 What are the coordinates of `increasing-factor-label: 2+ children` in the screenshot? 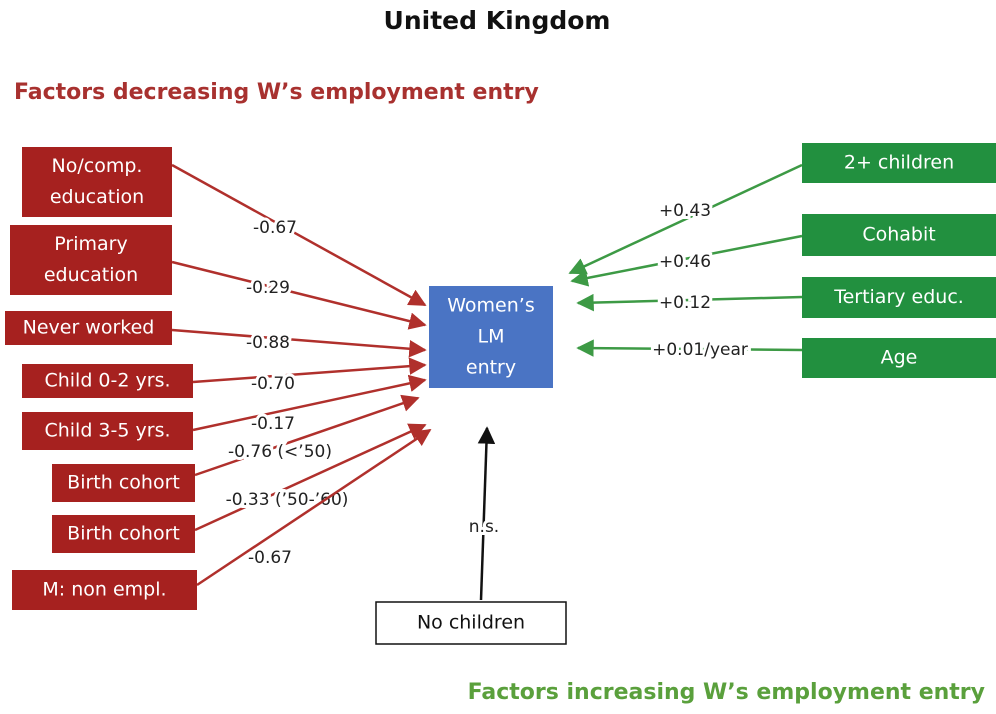 It's located at (899, 163).